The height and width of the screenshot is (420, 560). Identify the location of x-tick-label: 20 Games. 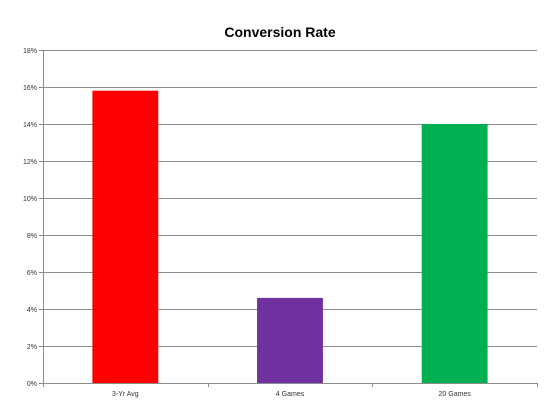
(455, 394).